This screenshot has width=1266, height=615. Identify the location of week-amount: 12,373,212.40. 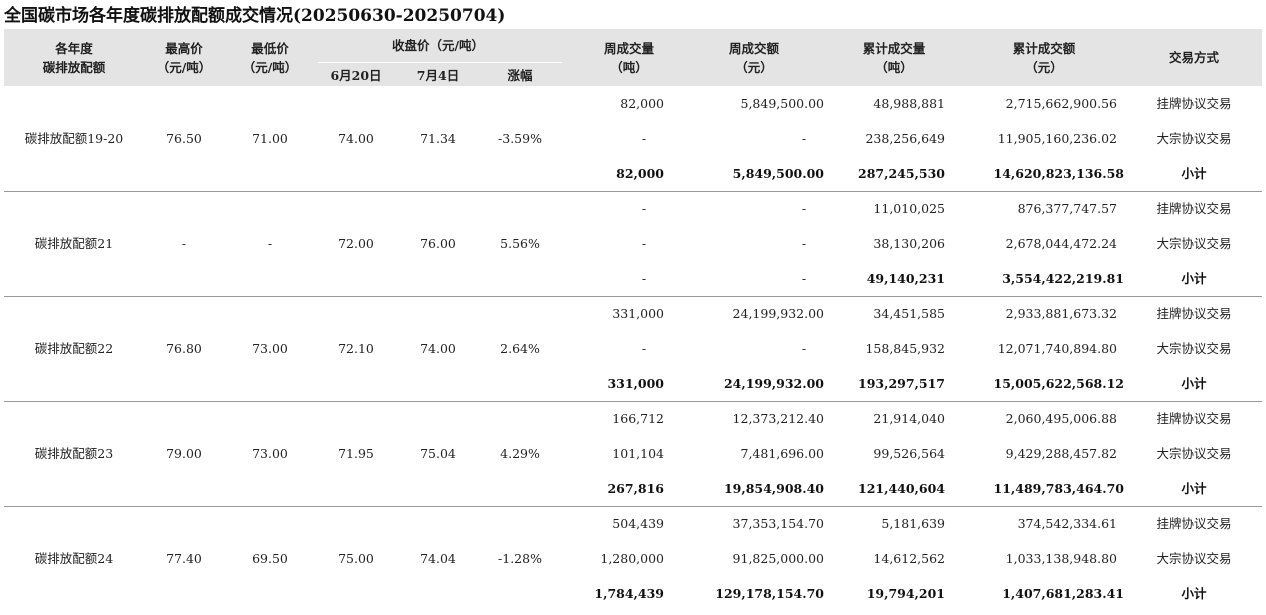
(778, 418).